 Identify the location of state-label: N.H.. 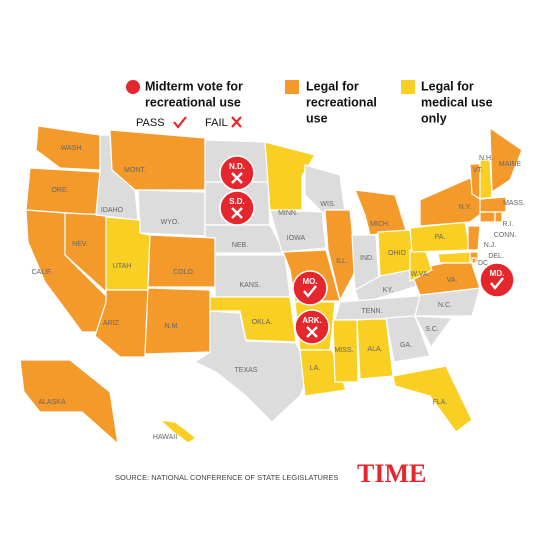
(486, 158).